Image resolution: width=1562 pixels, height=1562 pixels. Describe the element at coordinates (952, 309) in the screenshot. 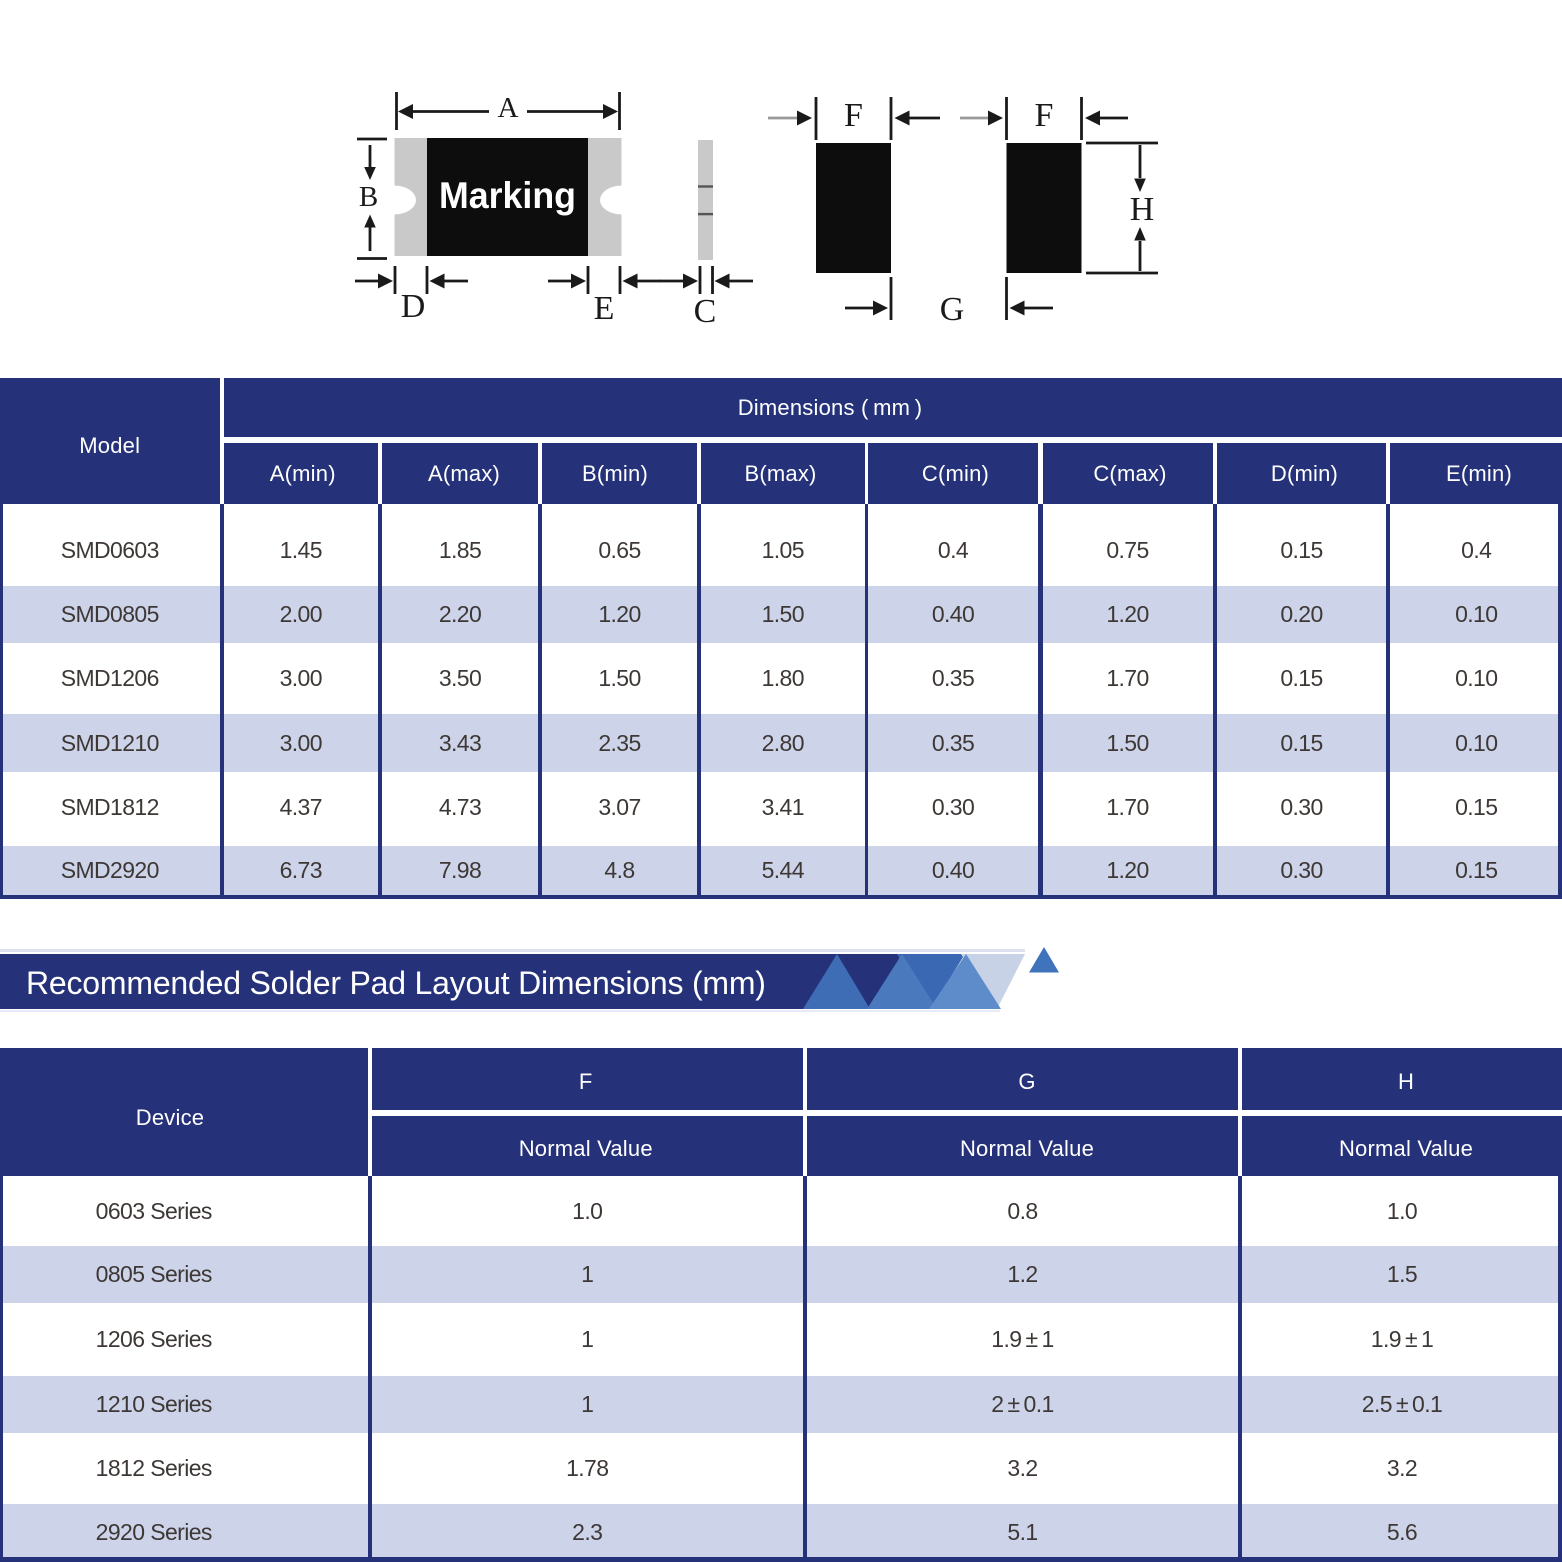

I see `svg-text: G` at that location.